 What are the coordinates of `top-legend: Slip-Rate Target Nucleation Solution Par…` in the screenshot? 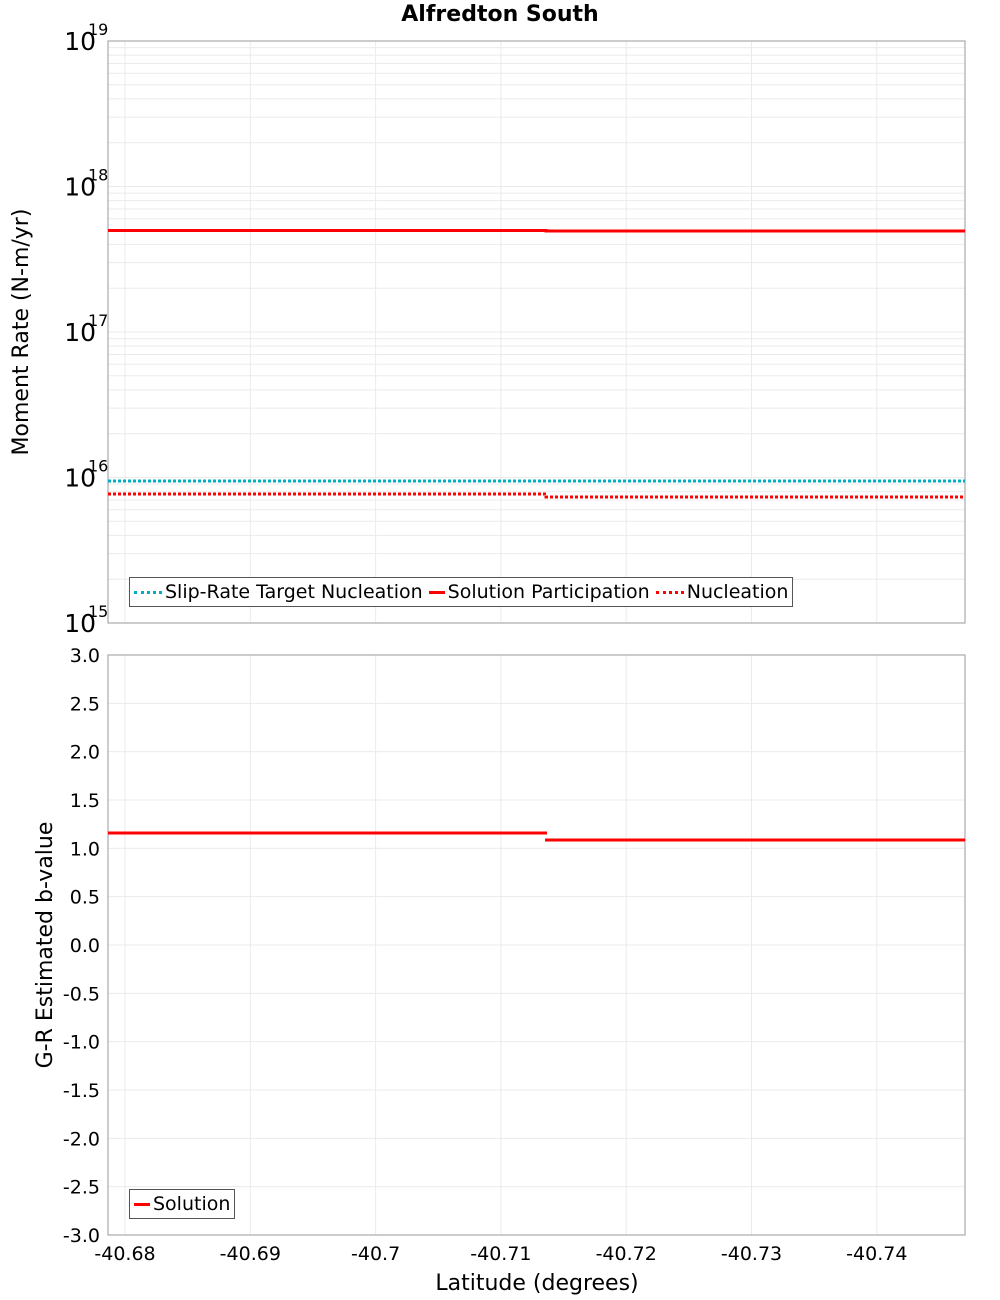 It's located at (461, 592).